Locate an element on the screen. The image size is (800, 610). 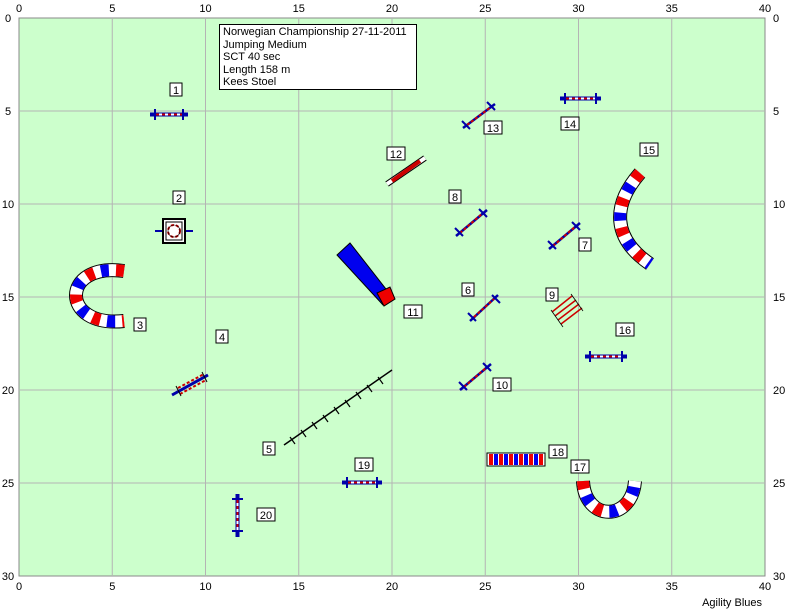
course-sct: SCT 40 sec is located at coordinates (252, 57).